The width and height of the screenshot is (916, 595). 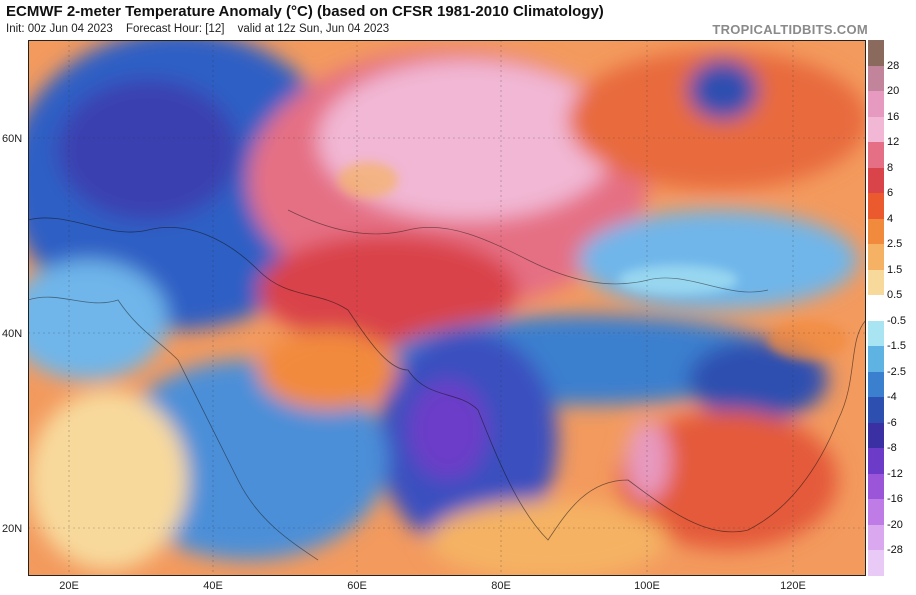 I want to click on colorbar, so click(x=876, y=308).